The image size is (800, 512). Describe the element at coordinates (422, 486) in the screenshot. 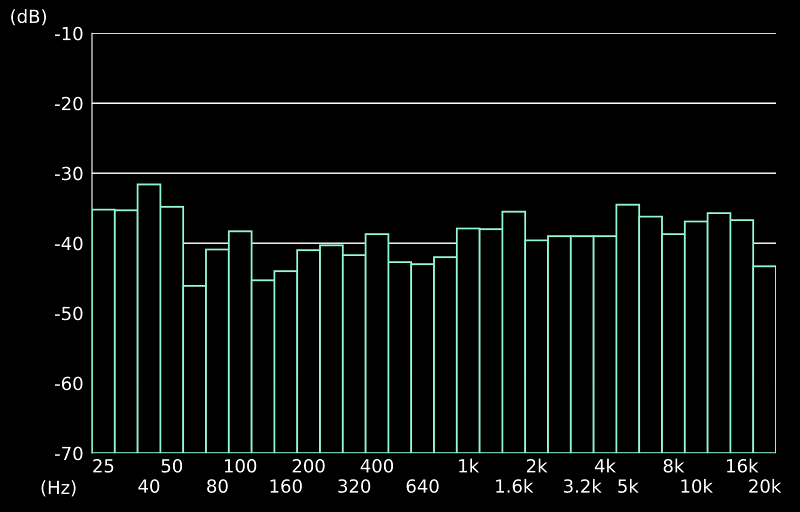

I see `x-tick-label: 640` at that location.